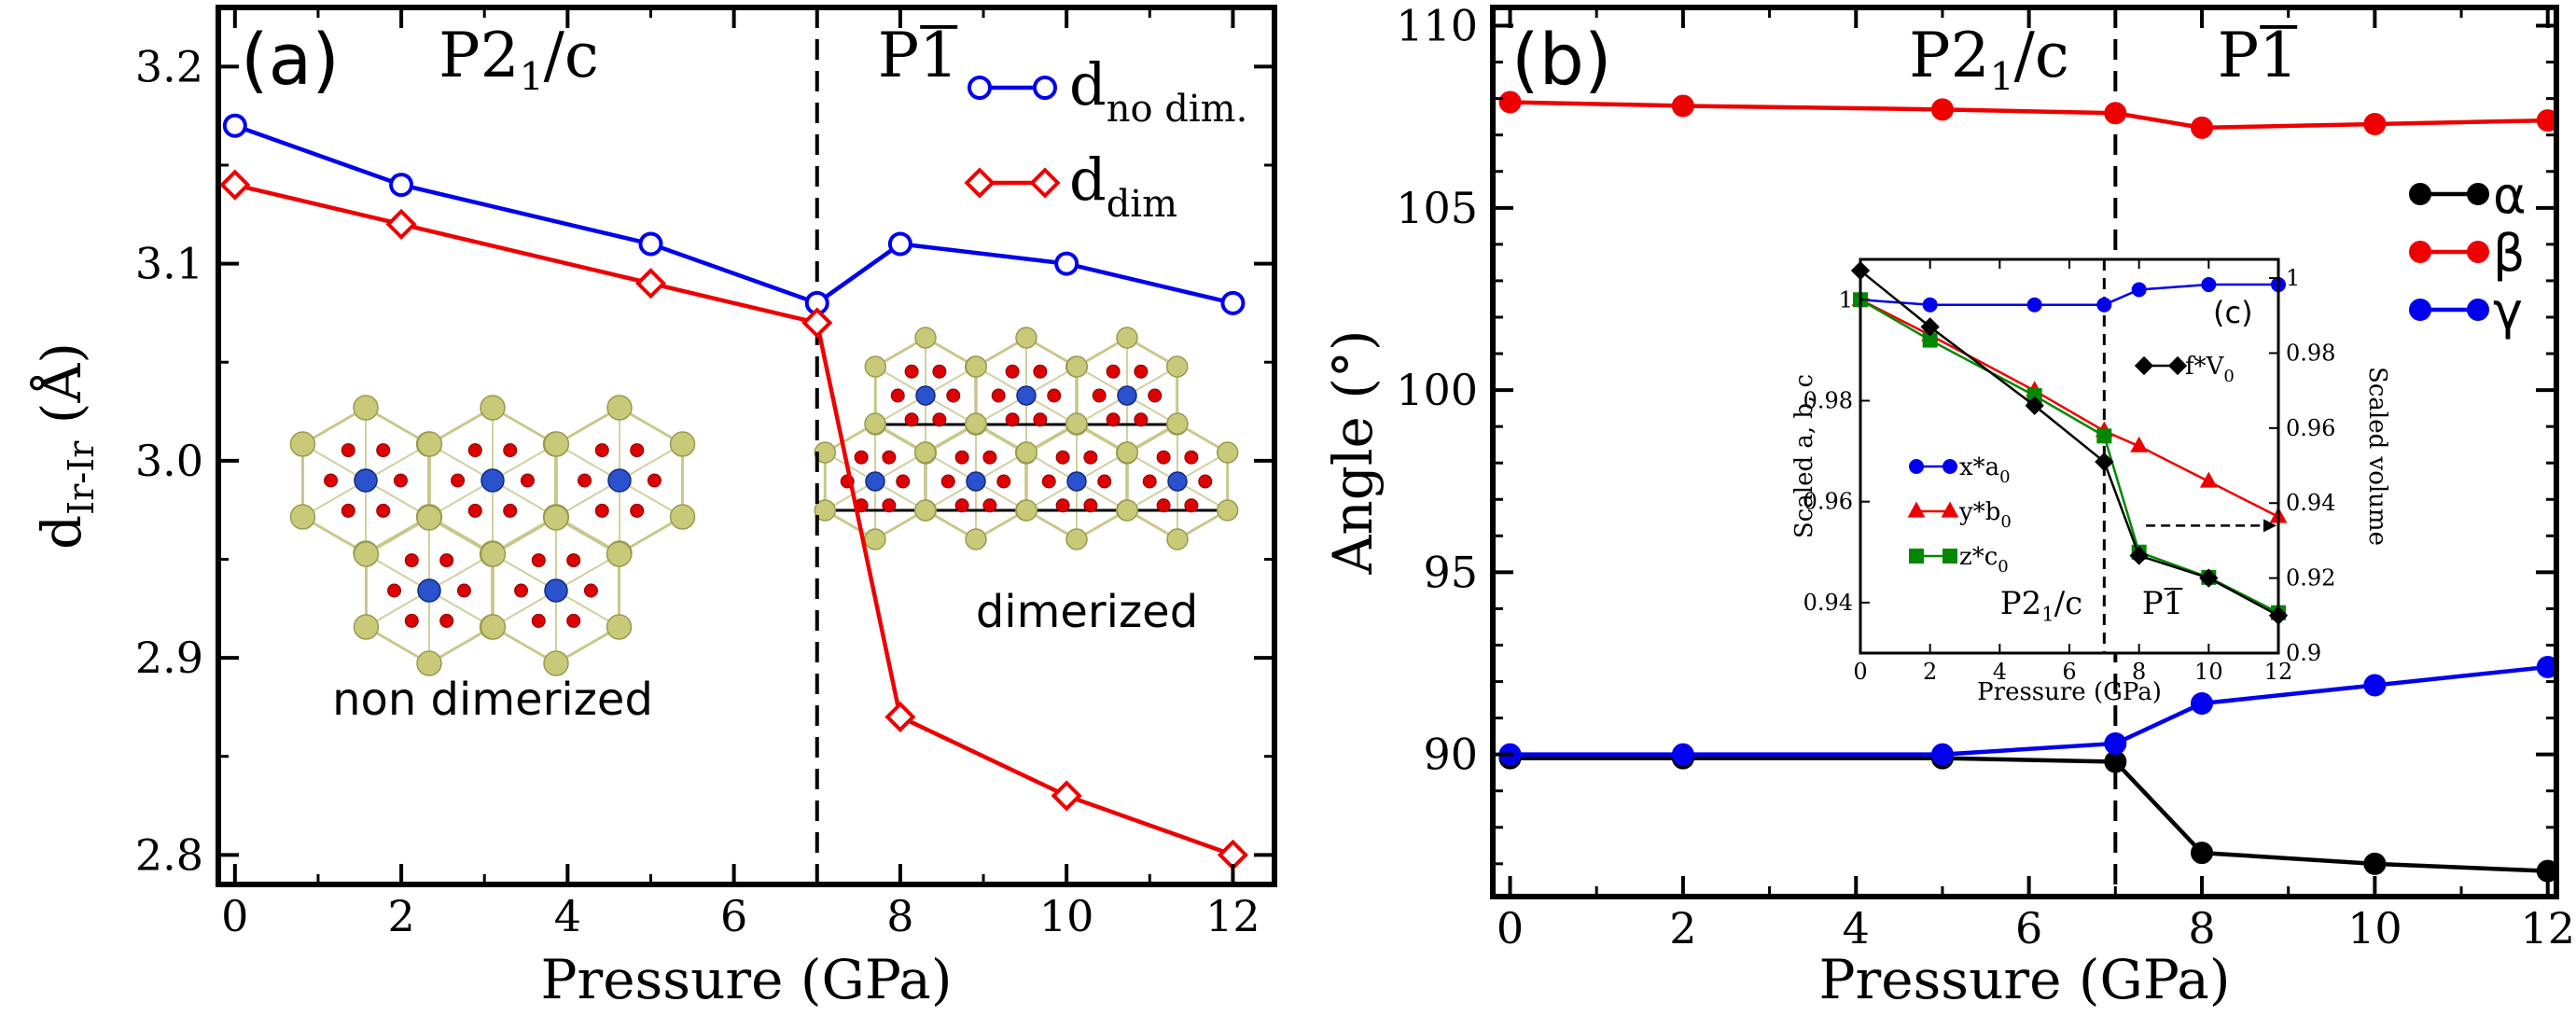 The height and width of the screenshot is (1016, 2576). I want to click on panel-c-legend-label-0: x*a0, so click(1985, 470).